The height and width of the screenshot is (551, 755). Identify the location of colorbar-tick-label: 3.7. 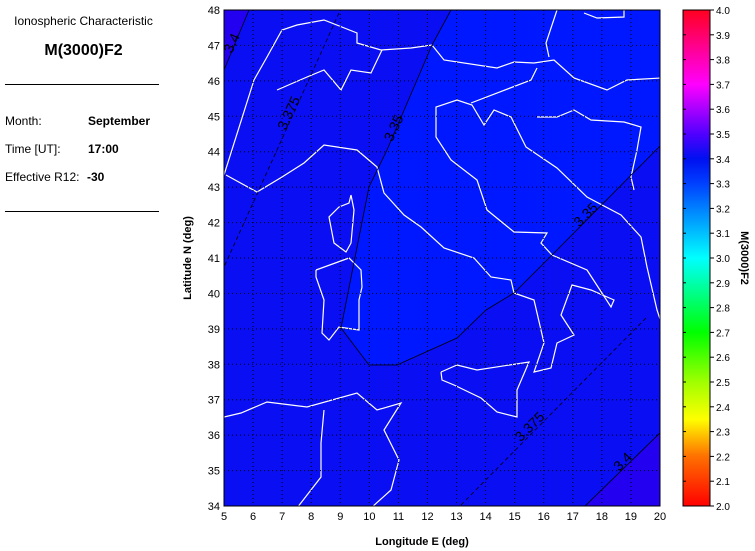
(723, 85).